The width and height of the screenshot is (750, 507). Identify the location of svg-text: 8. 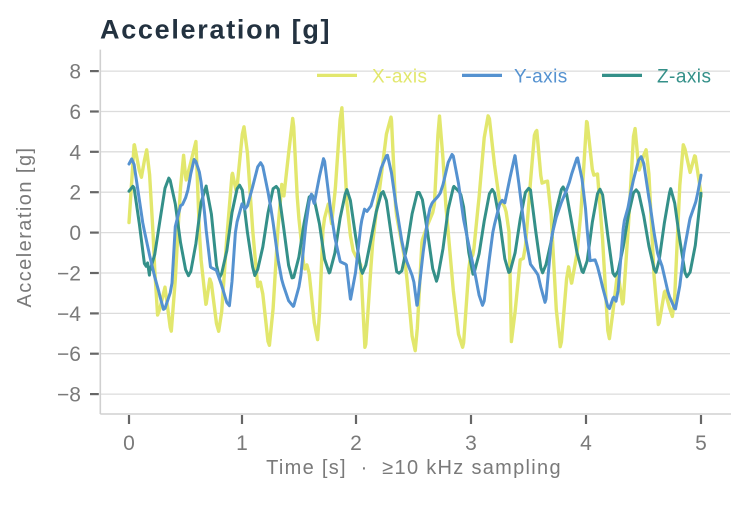
(75, 72).